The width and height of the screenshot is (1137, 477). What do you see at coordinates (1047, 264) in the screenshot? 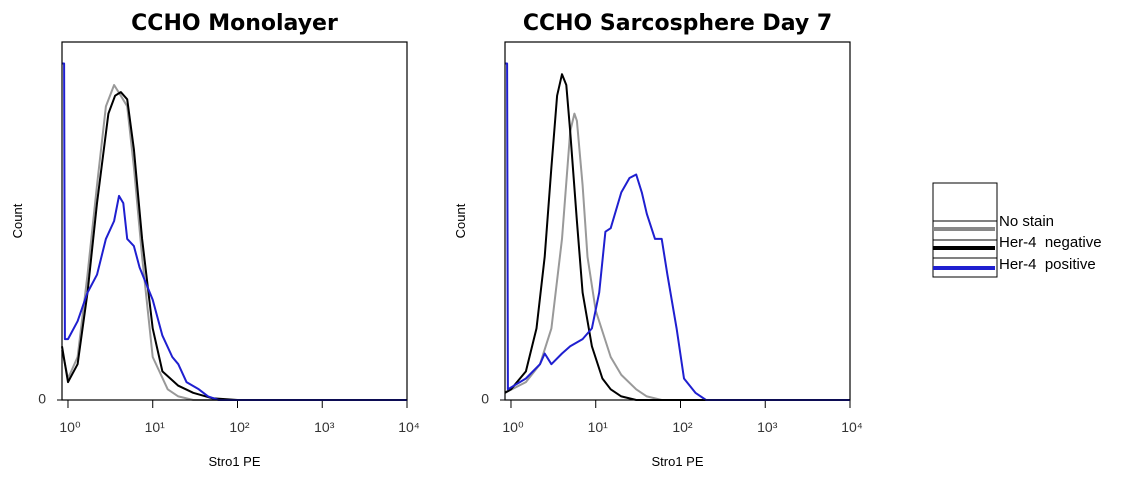
I see `legend-label: Her-4 positive` at bounding box center [1047, 264].